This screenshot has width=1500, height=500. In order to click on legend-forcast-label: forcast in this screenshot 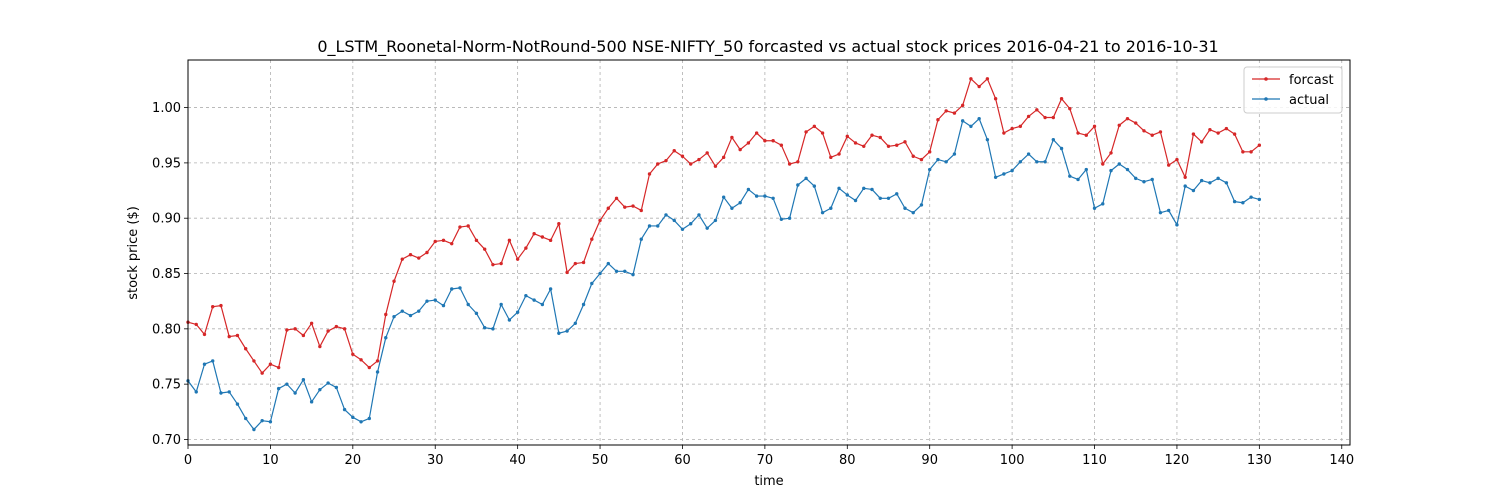, I will do `click(1311, 80)`.